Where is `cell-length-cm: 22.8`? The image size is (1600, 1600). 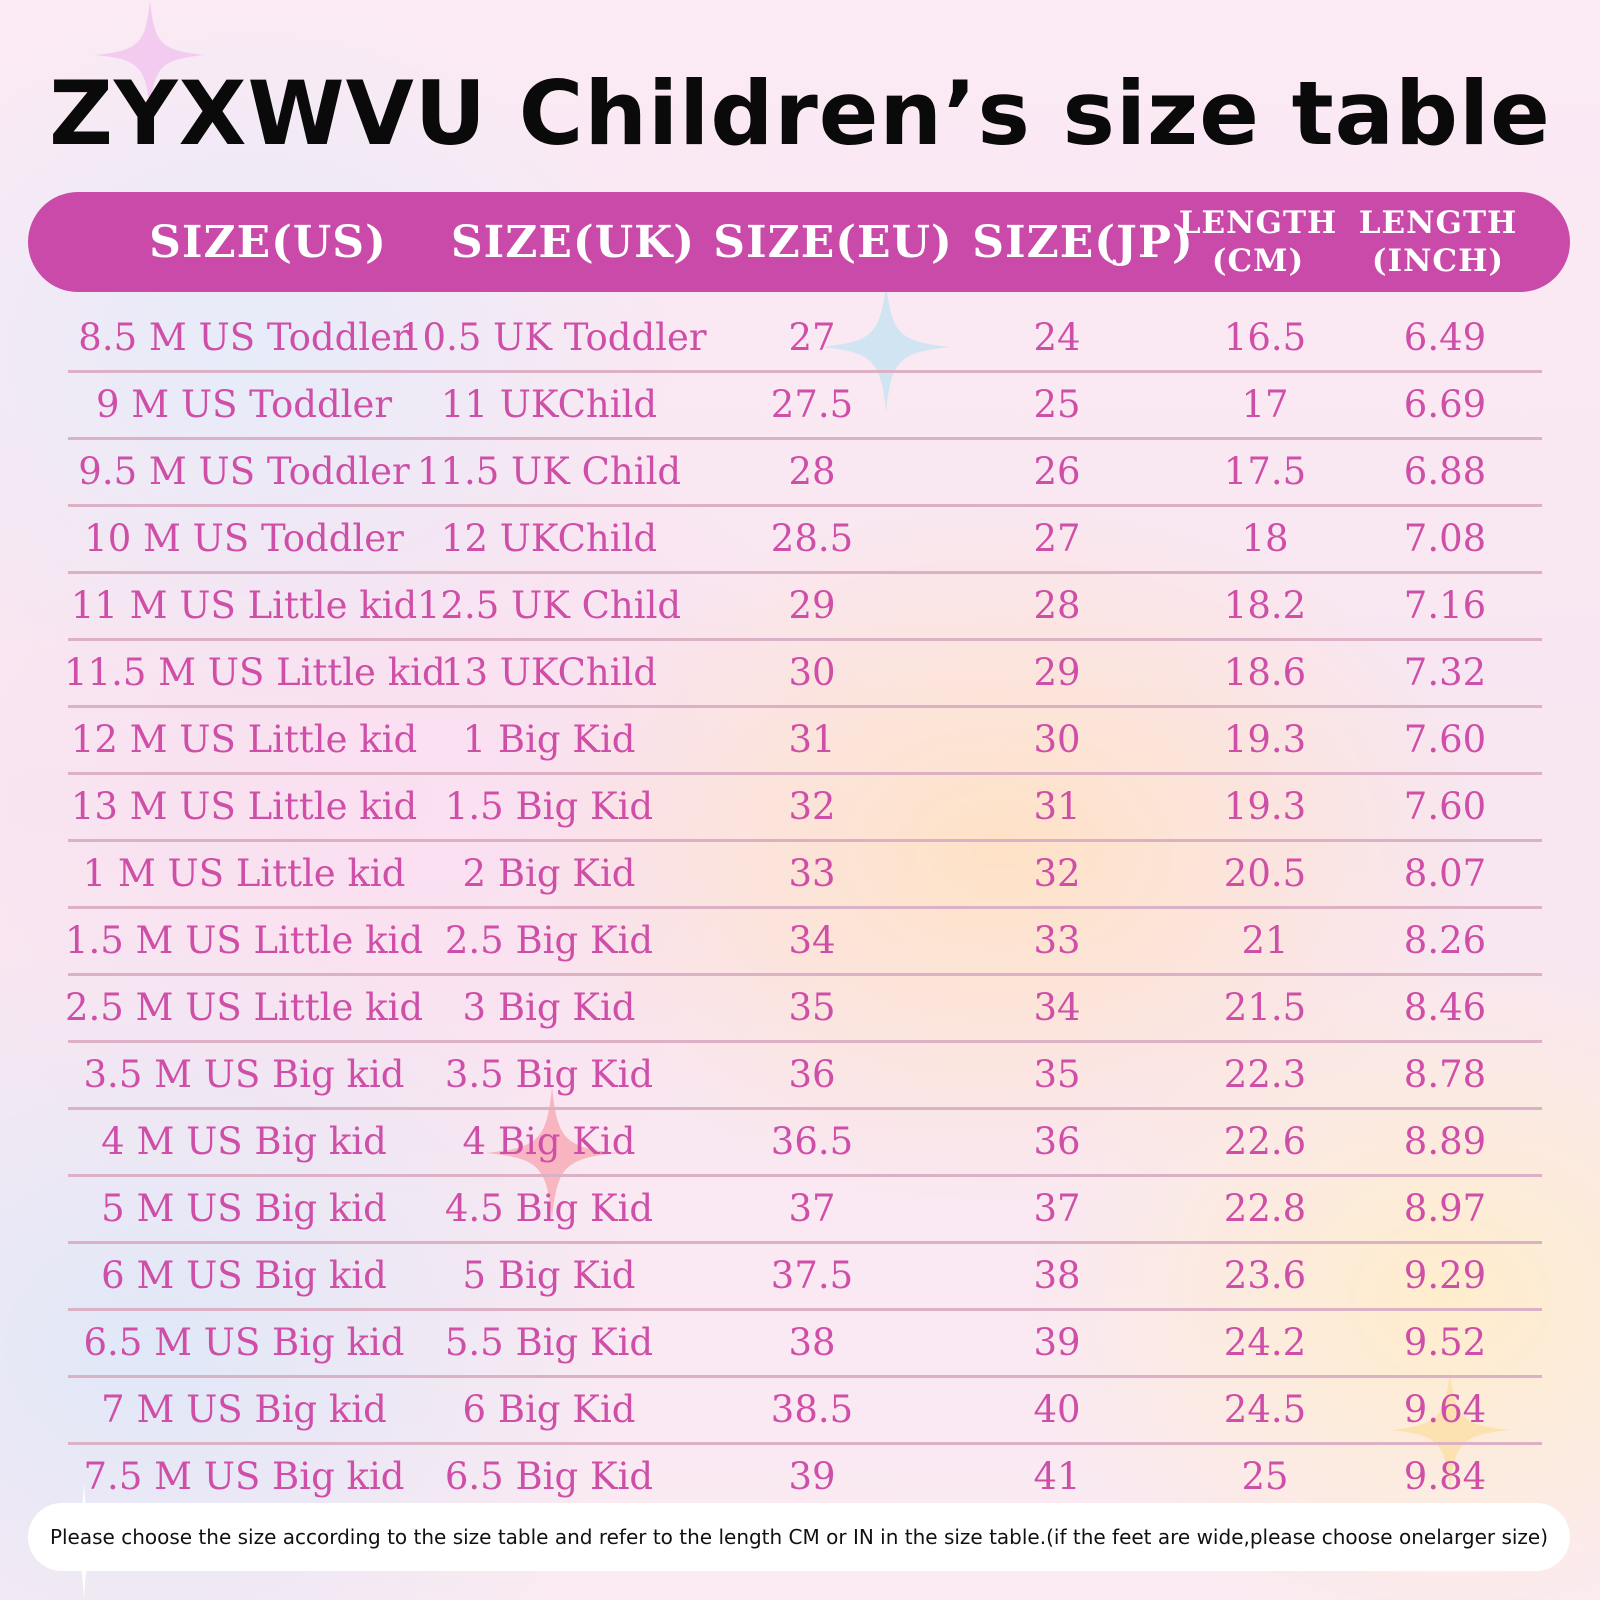
cell-length-cm: 22.8 is located at coordinates (1265, 1208).